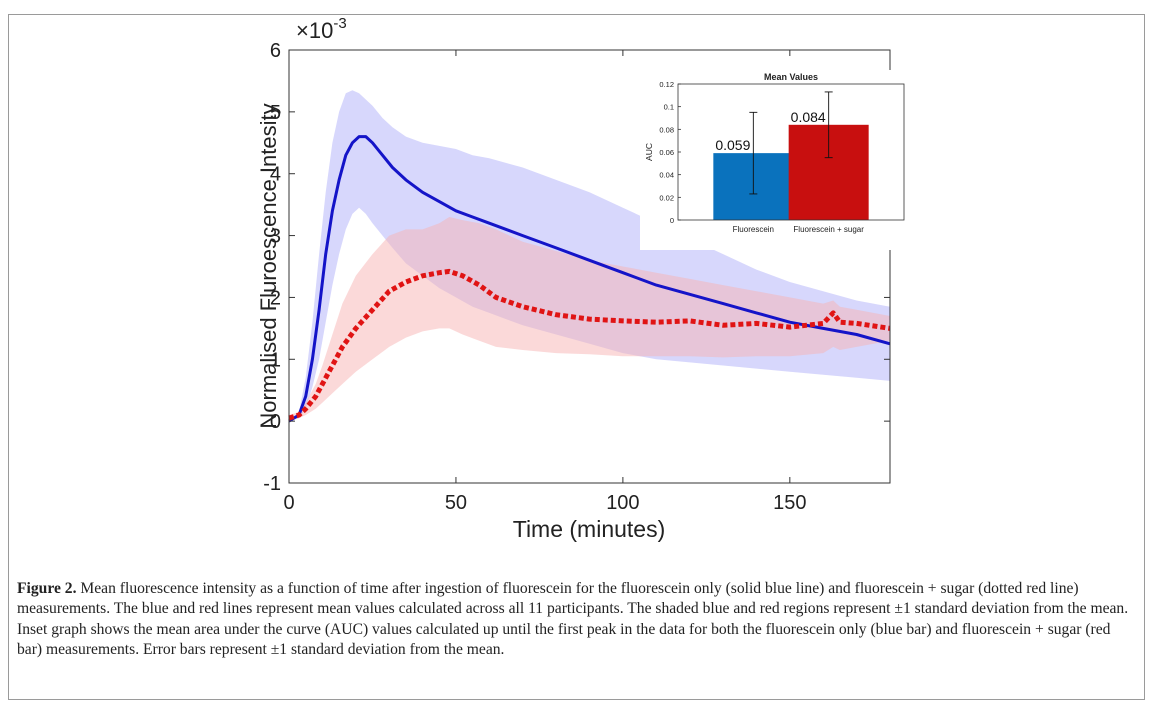  Describe the element at coordinates (649, 152) in the screenshot. I see `inset-y-axis-label: AUC` at that location.